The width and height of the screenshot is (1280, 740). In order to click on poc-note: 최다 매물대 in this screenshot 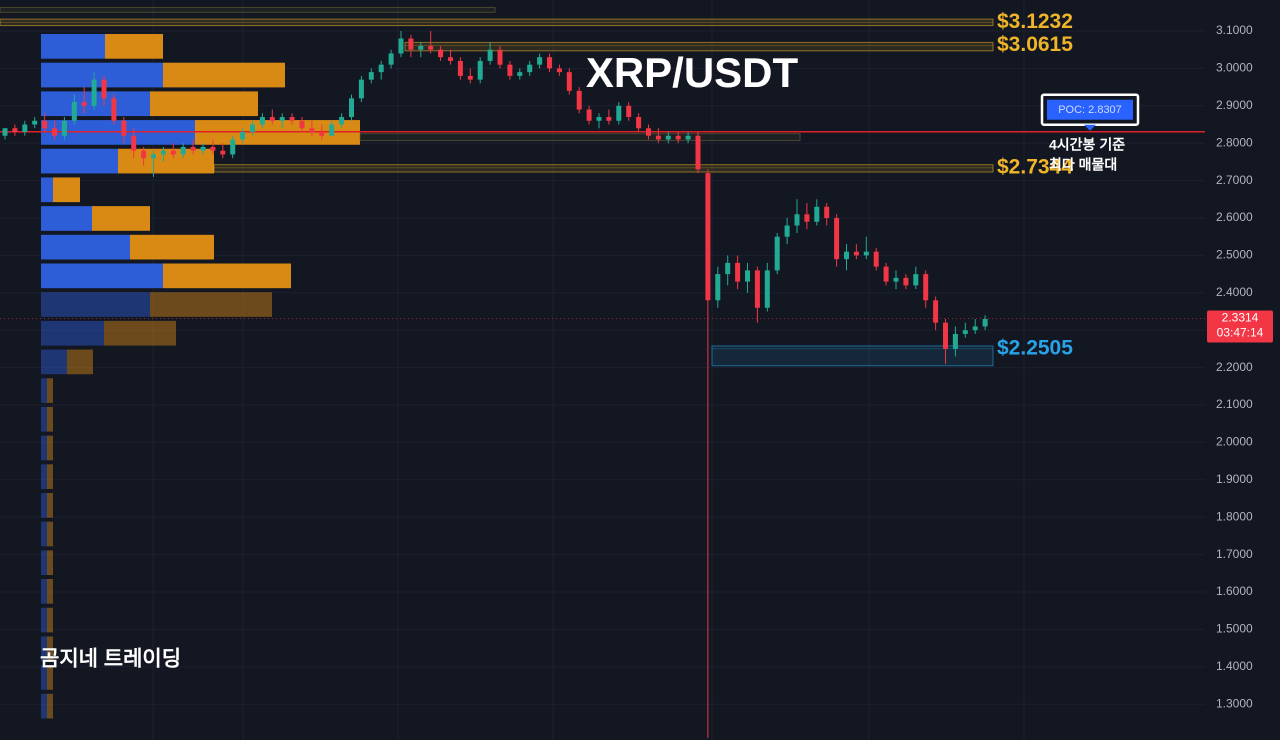, I will do `click(1083, 164)`.